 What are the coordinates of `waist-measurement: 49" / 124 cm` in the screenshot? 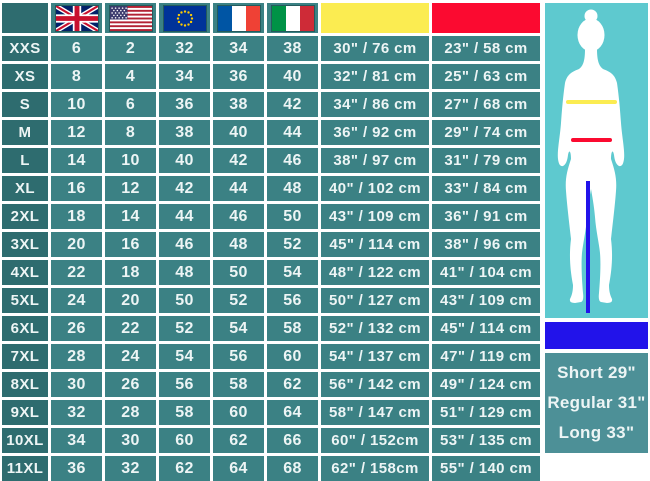 It's located at (486, 384).